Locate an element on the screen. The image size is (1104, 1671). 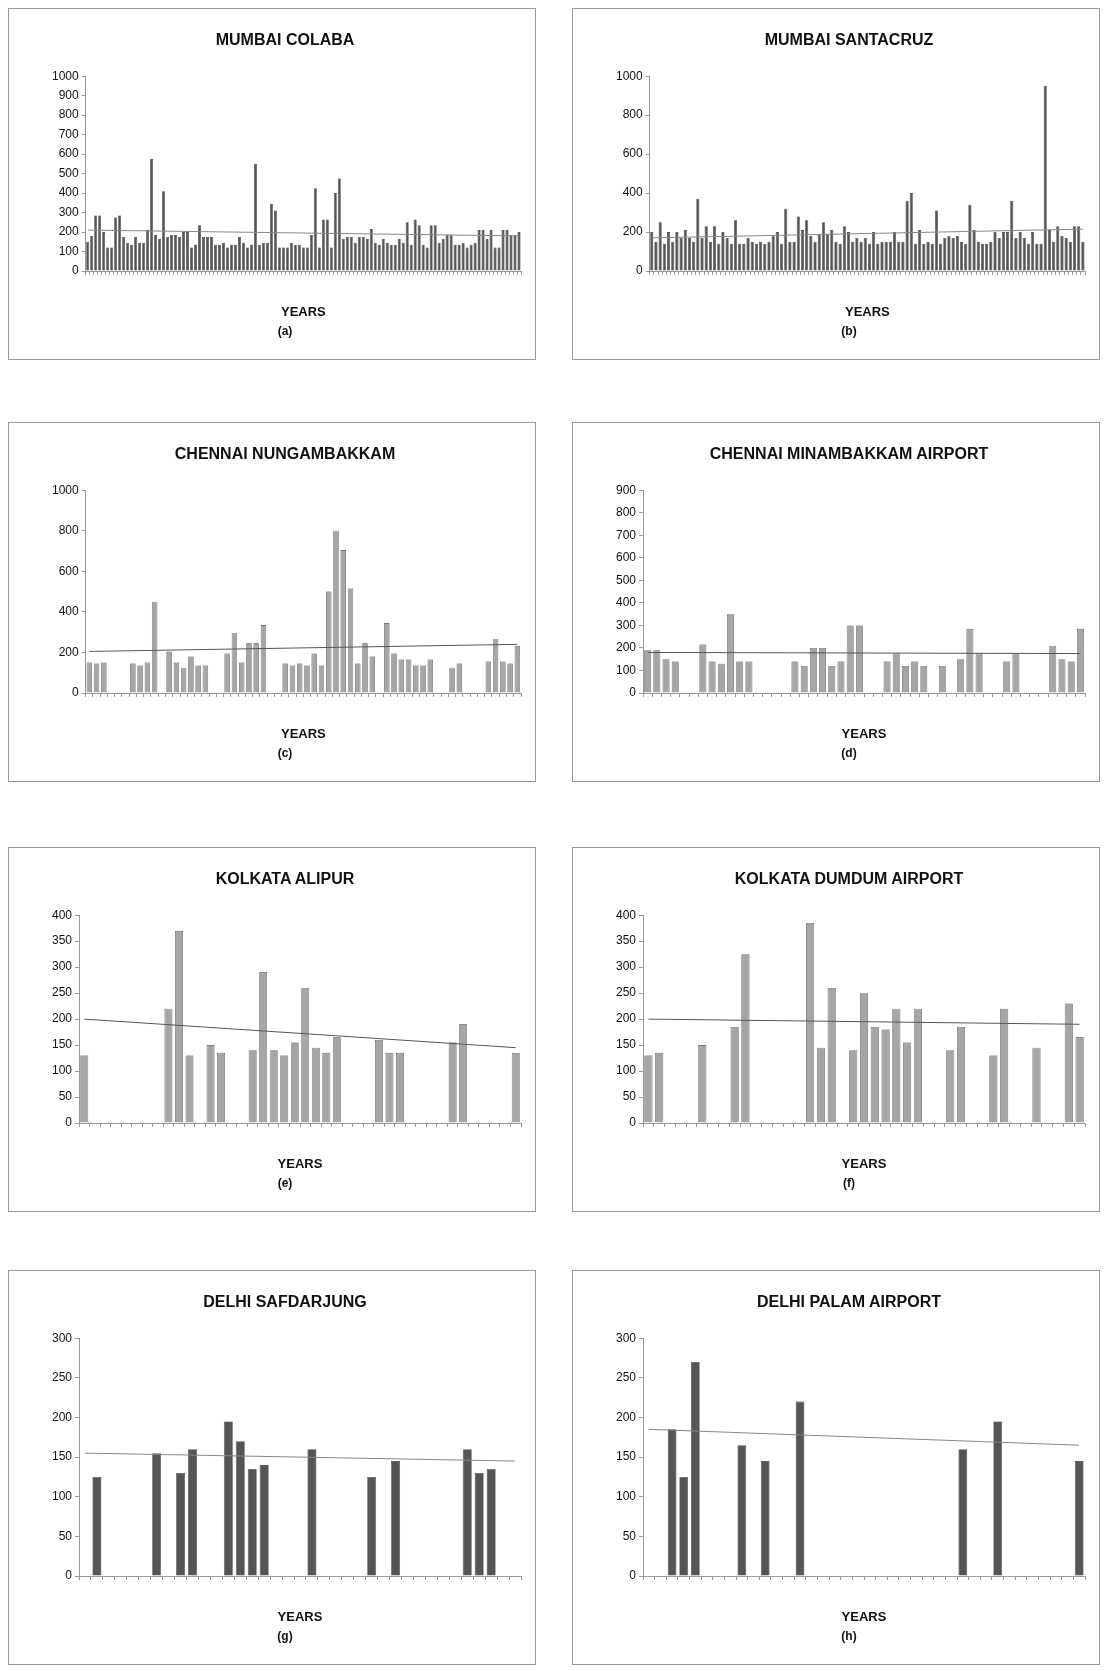
chart-title: DELHI PALAM AIRPORT is located at coordinates (849, 1302).